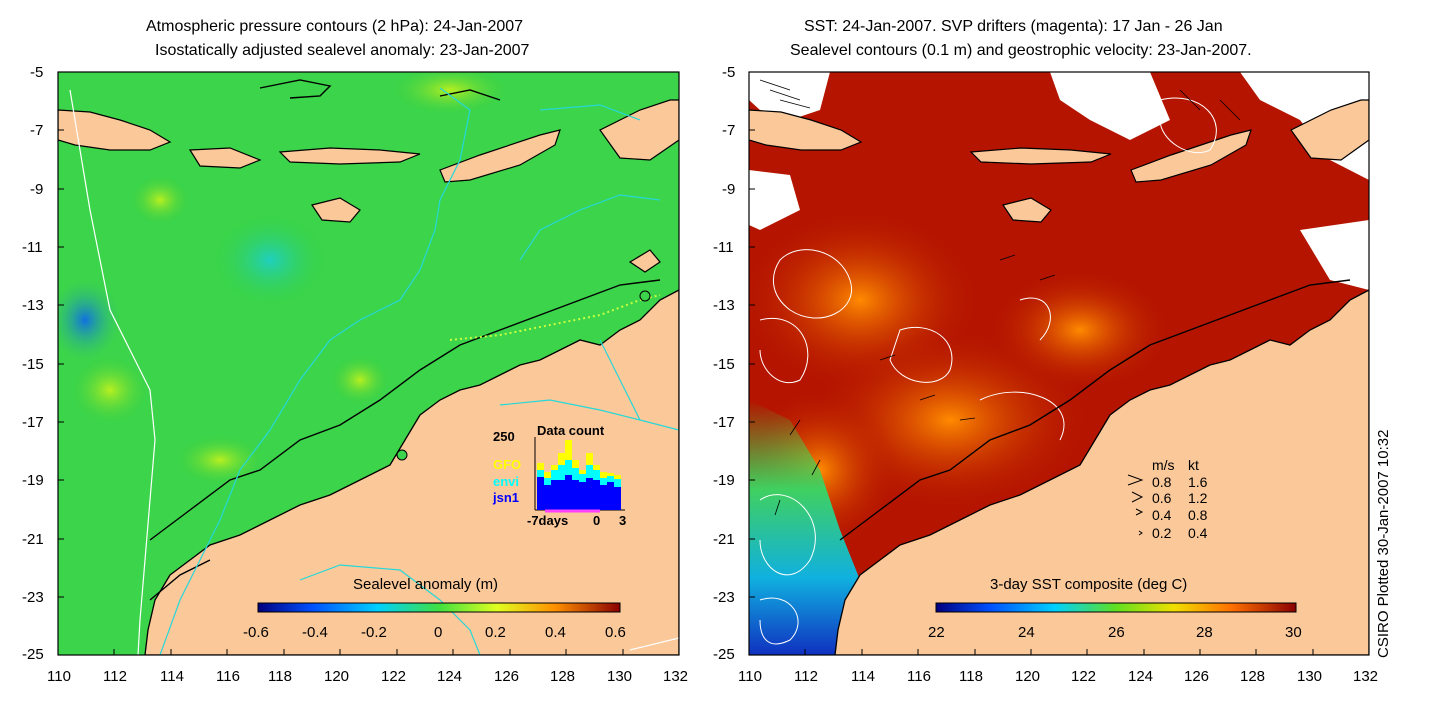 The height and width of the screenshot is (720, 1440). What do you see at coordinates (1197, 676) in the screenshot?
I see `right-x-tick: 126` at bounding box center [1197, 676].